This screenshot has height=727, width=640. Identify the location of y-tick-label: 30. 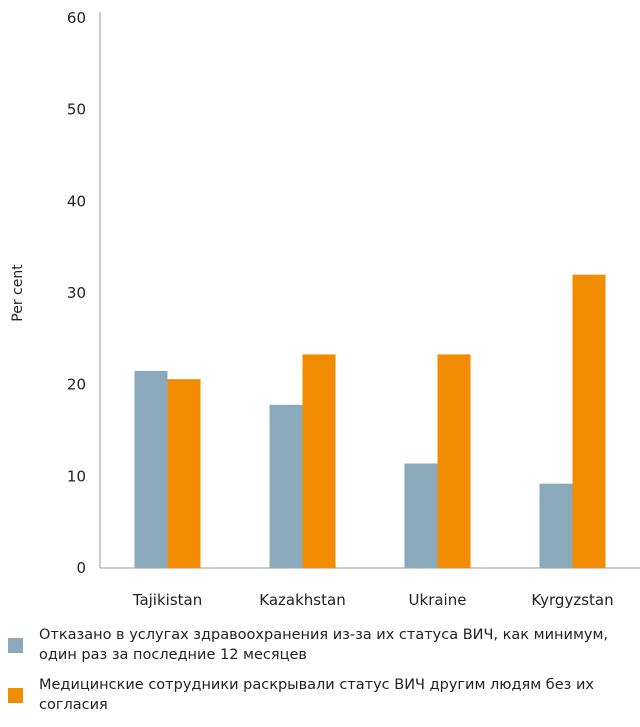
(76, 293).